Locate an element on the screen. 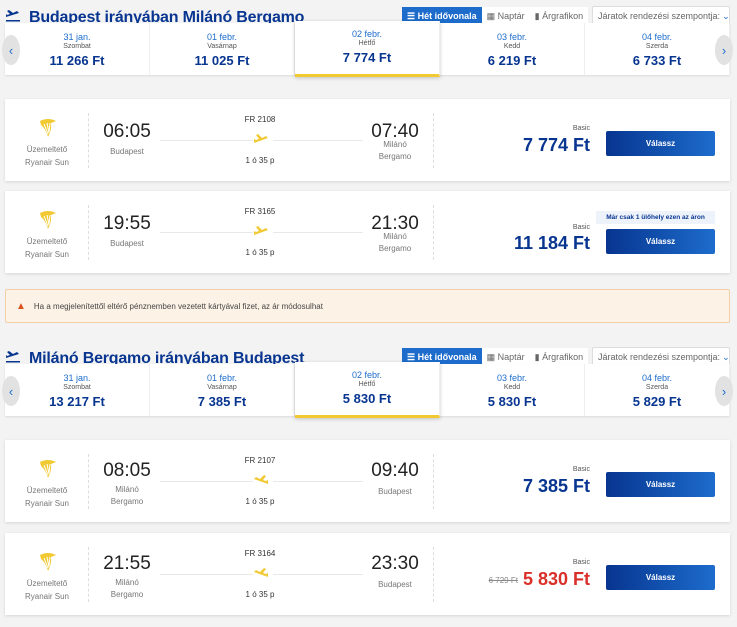  date-tab: 03 febr. Kedd 6 219 Ft is located at coordinates (512, 49).